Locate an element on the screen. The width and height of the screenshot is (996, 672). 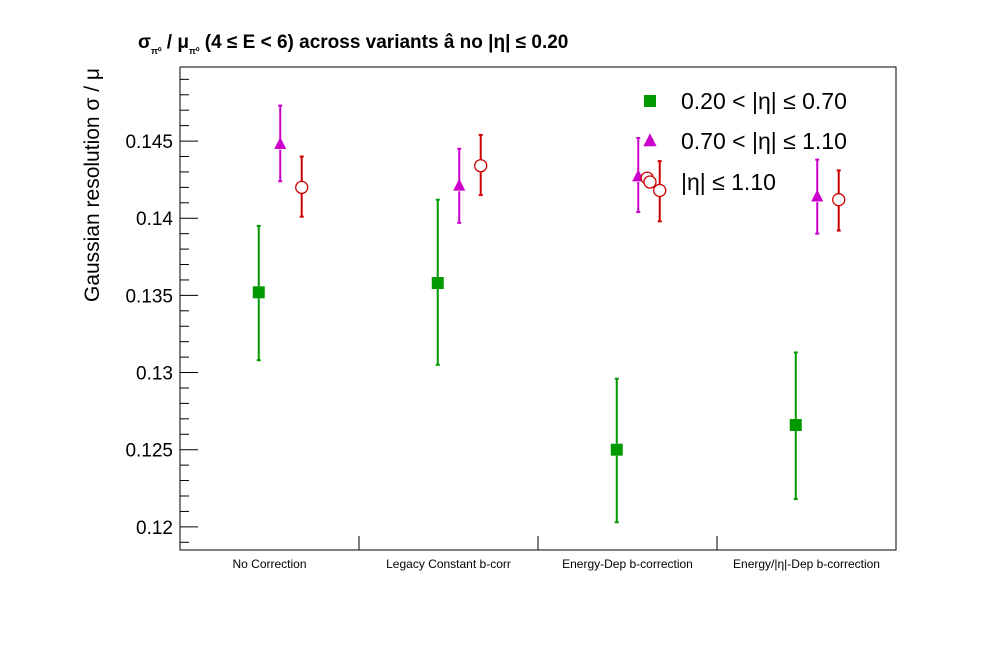
x-tick-label: Energy/|η|-Dep b-correction is located at coordinates (806, 564).